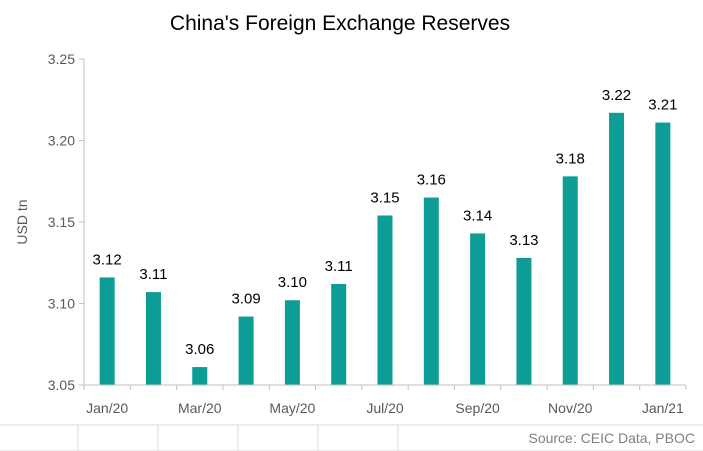  Describe the element at coordinates (245, 299) in the screenshot. I see `data-label: 3.09` at that location.